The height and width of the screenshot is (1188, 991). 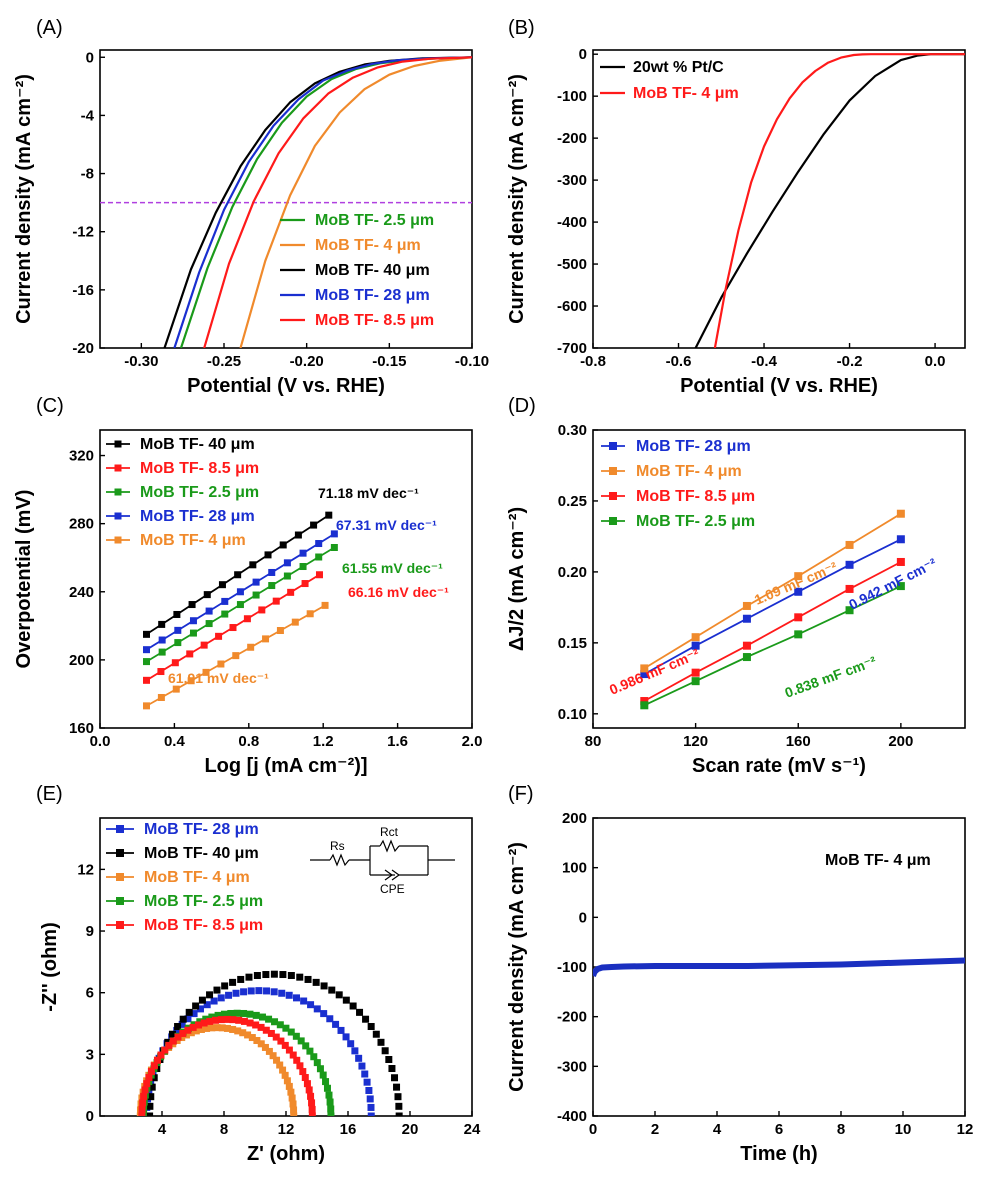 I want to click on x-tick-label: 8, so click(x=224, y=1129).